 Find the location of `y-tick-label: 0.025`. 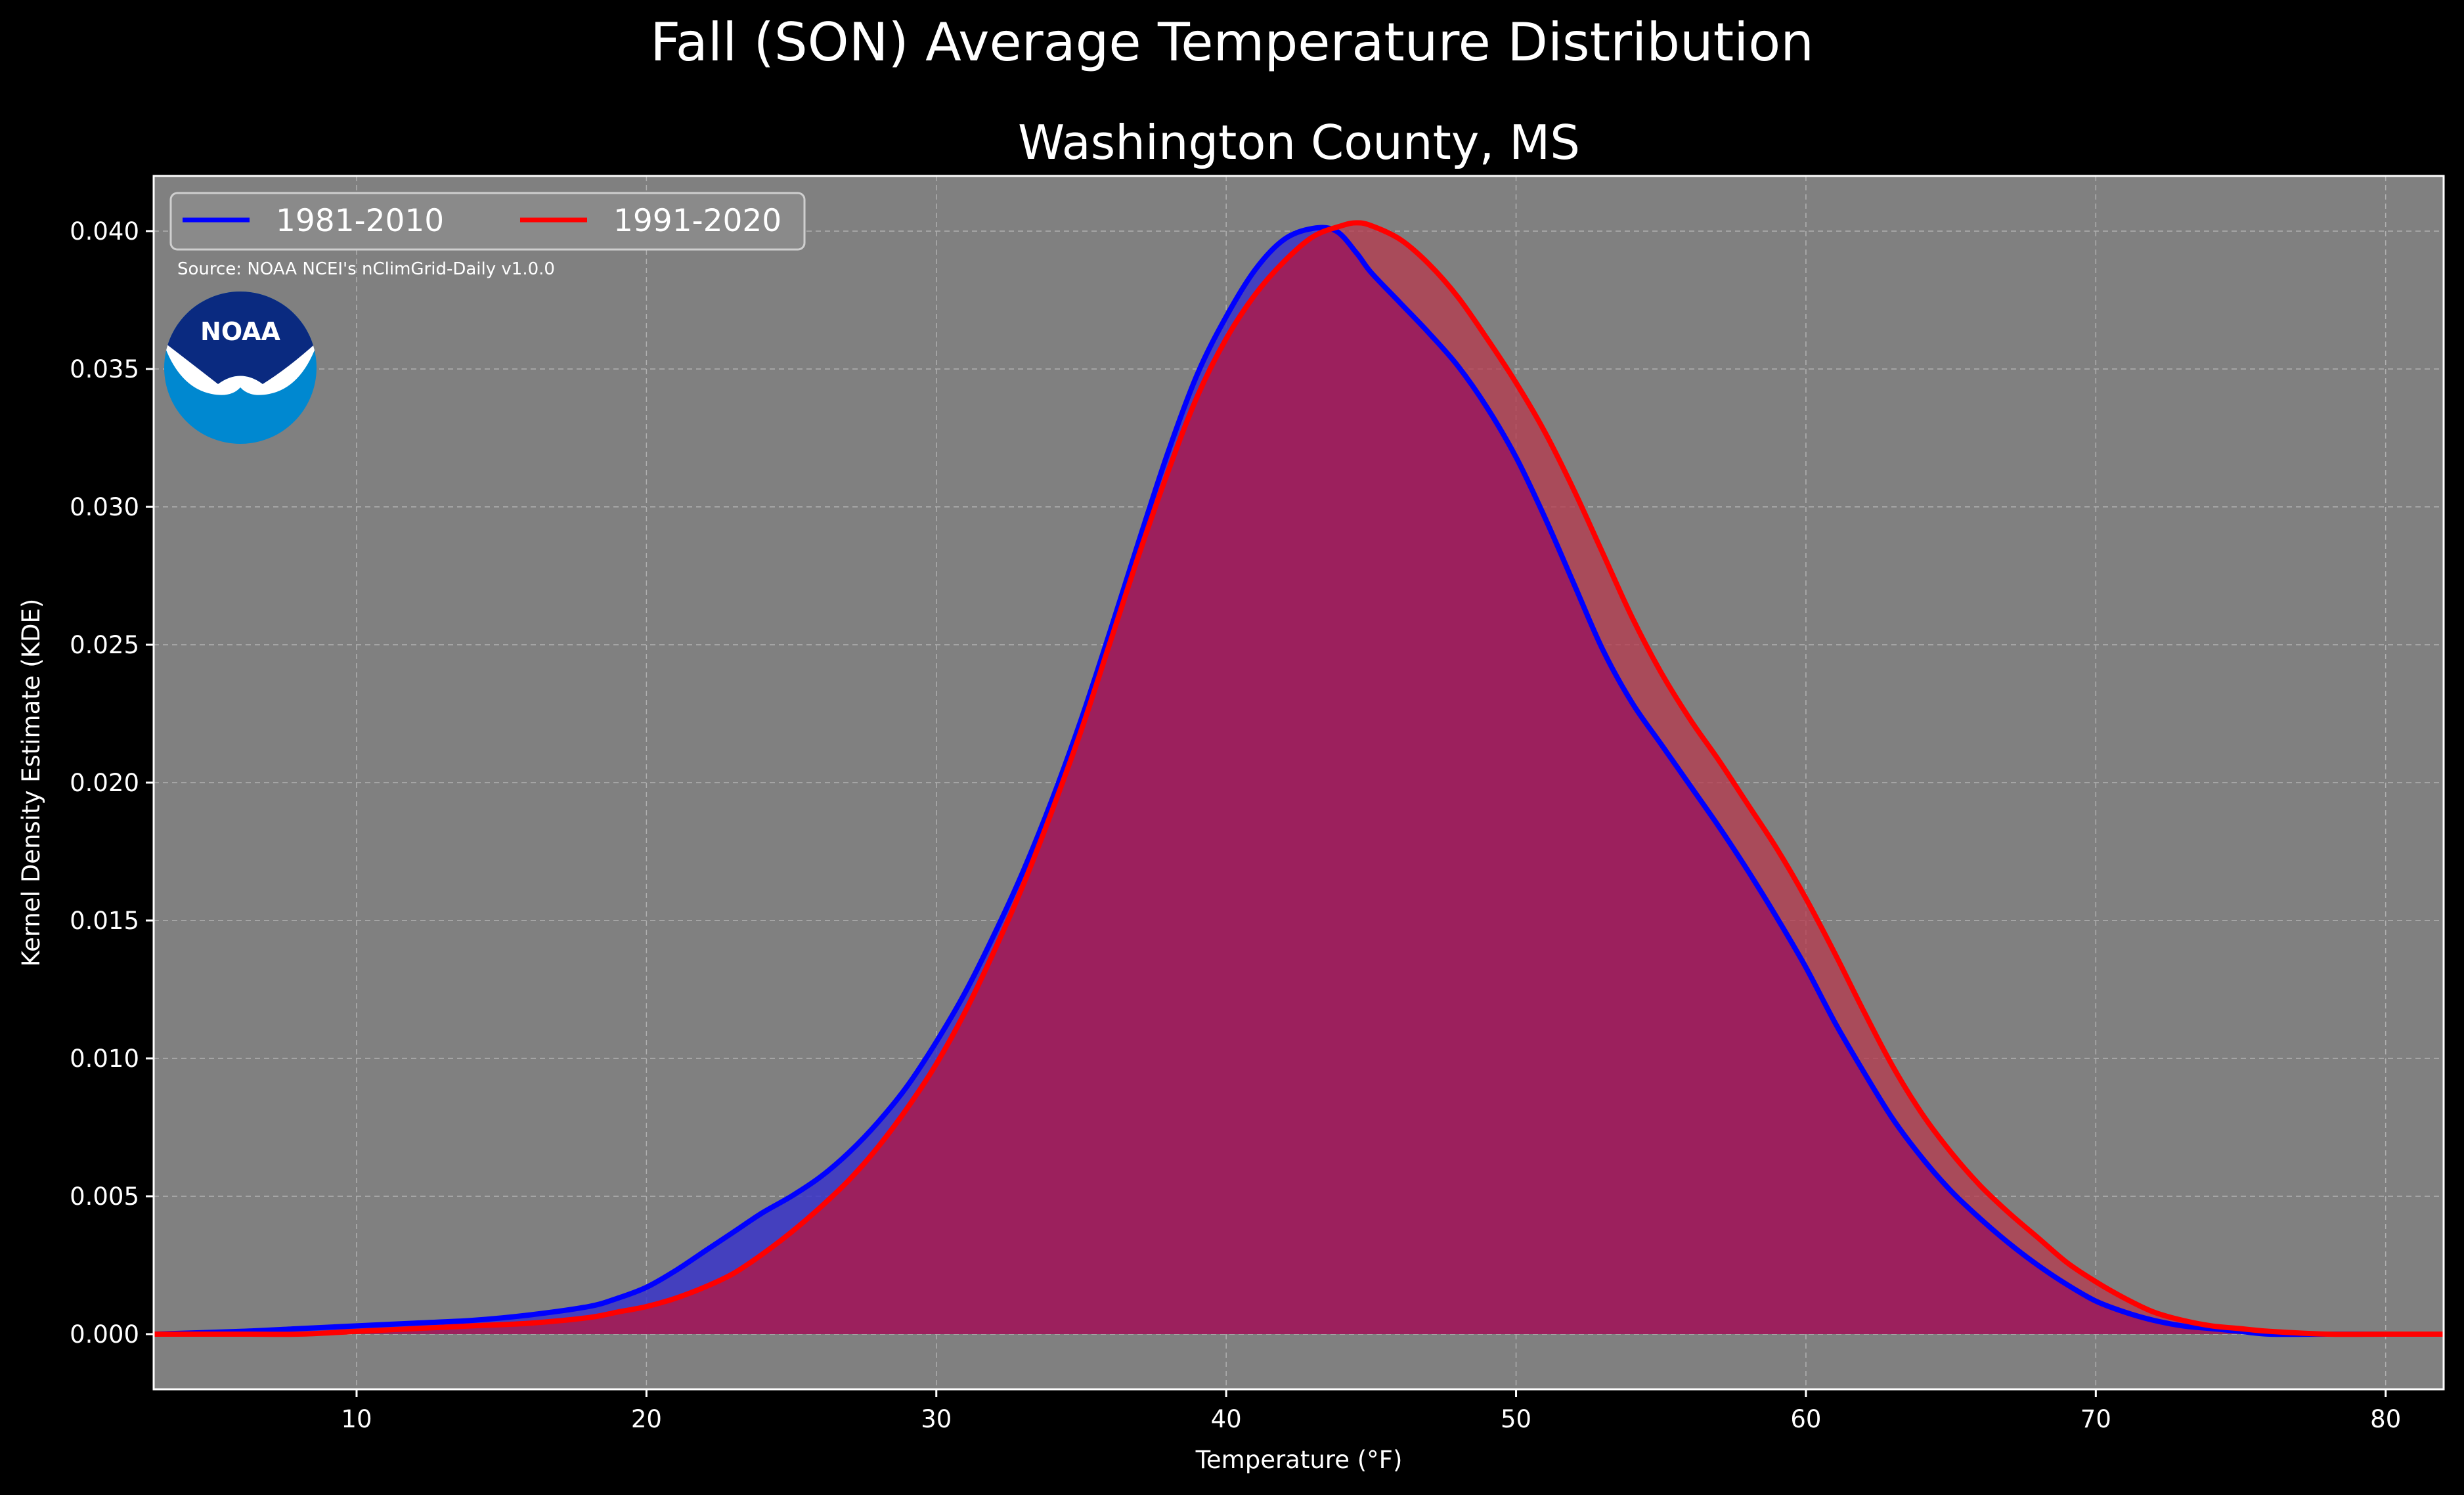

y-tick-label: 0.025 is located at coordinates (104, 645).